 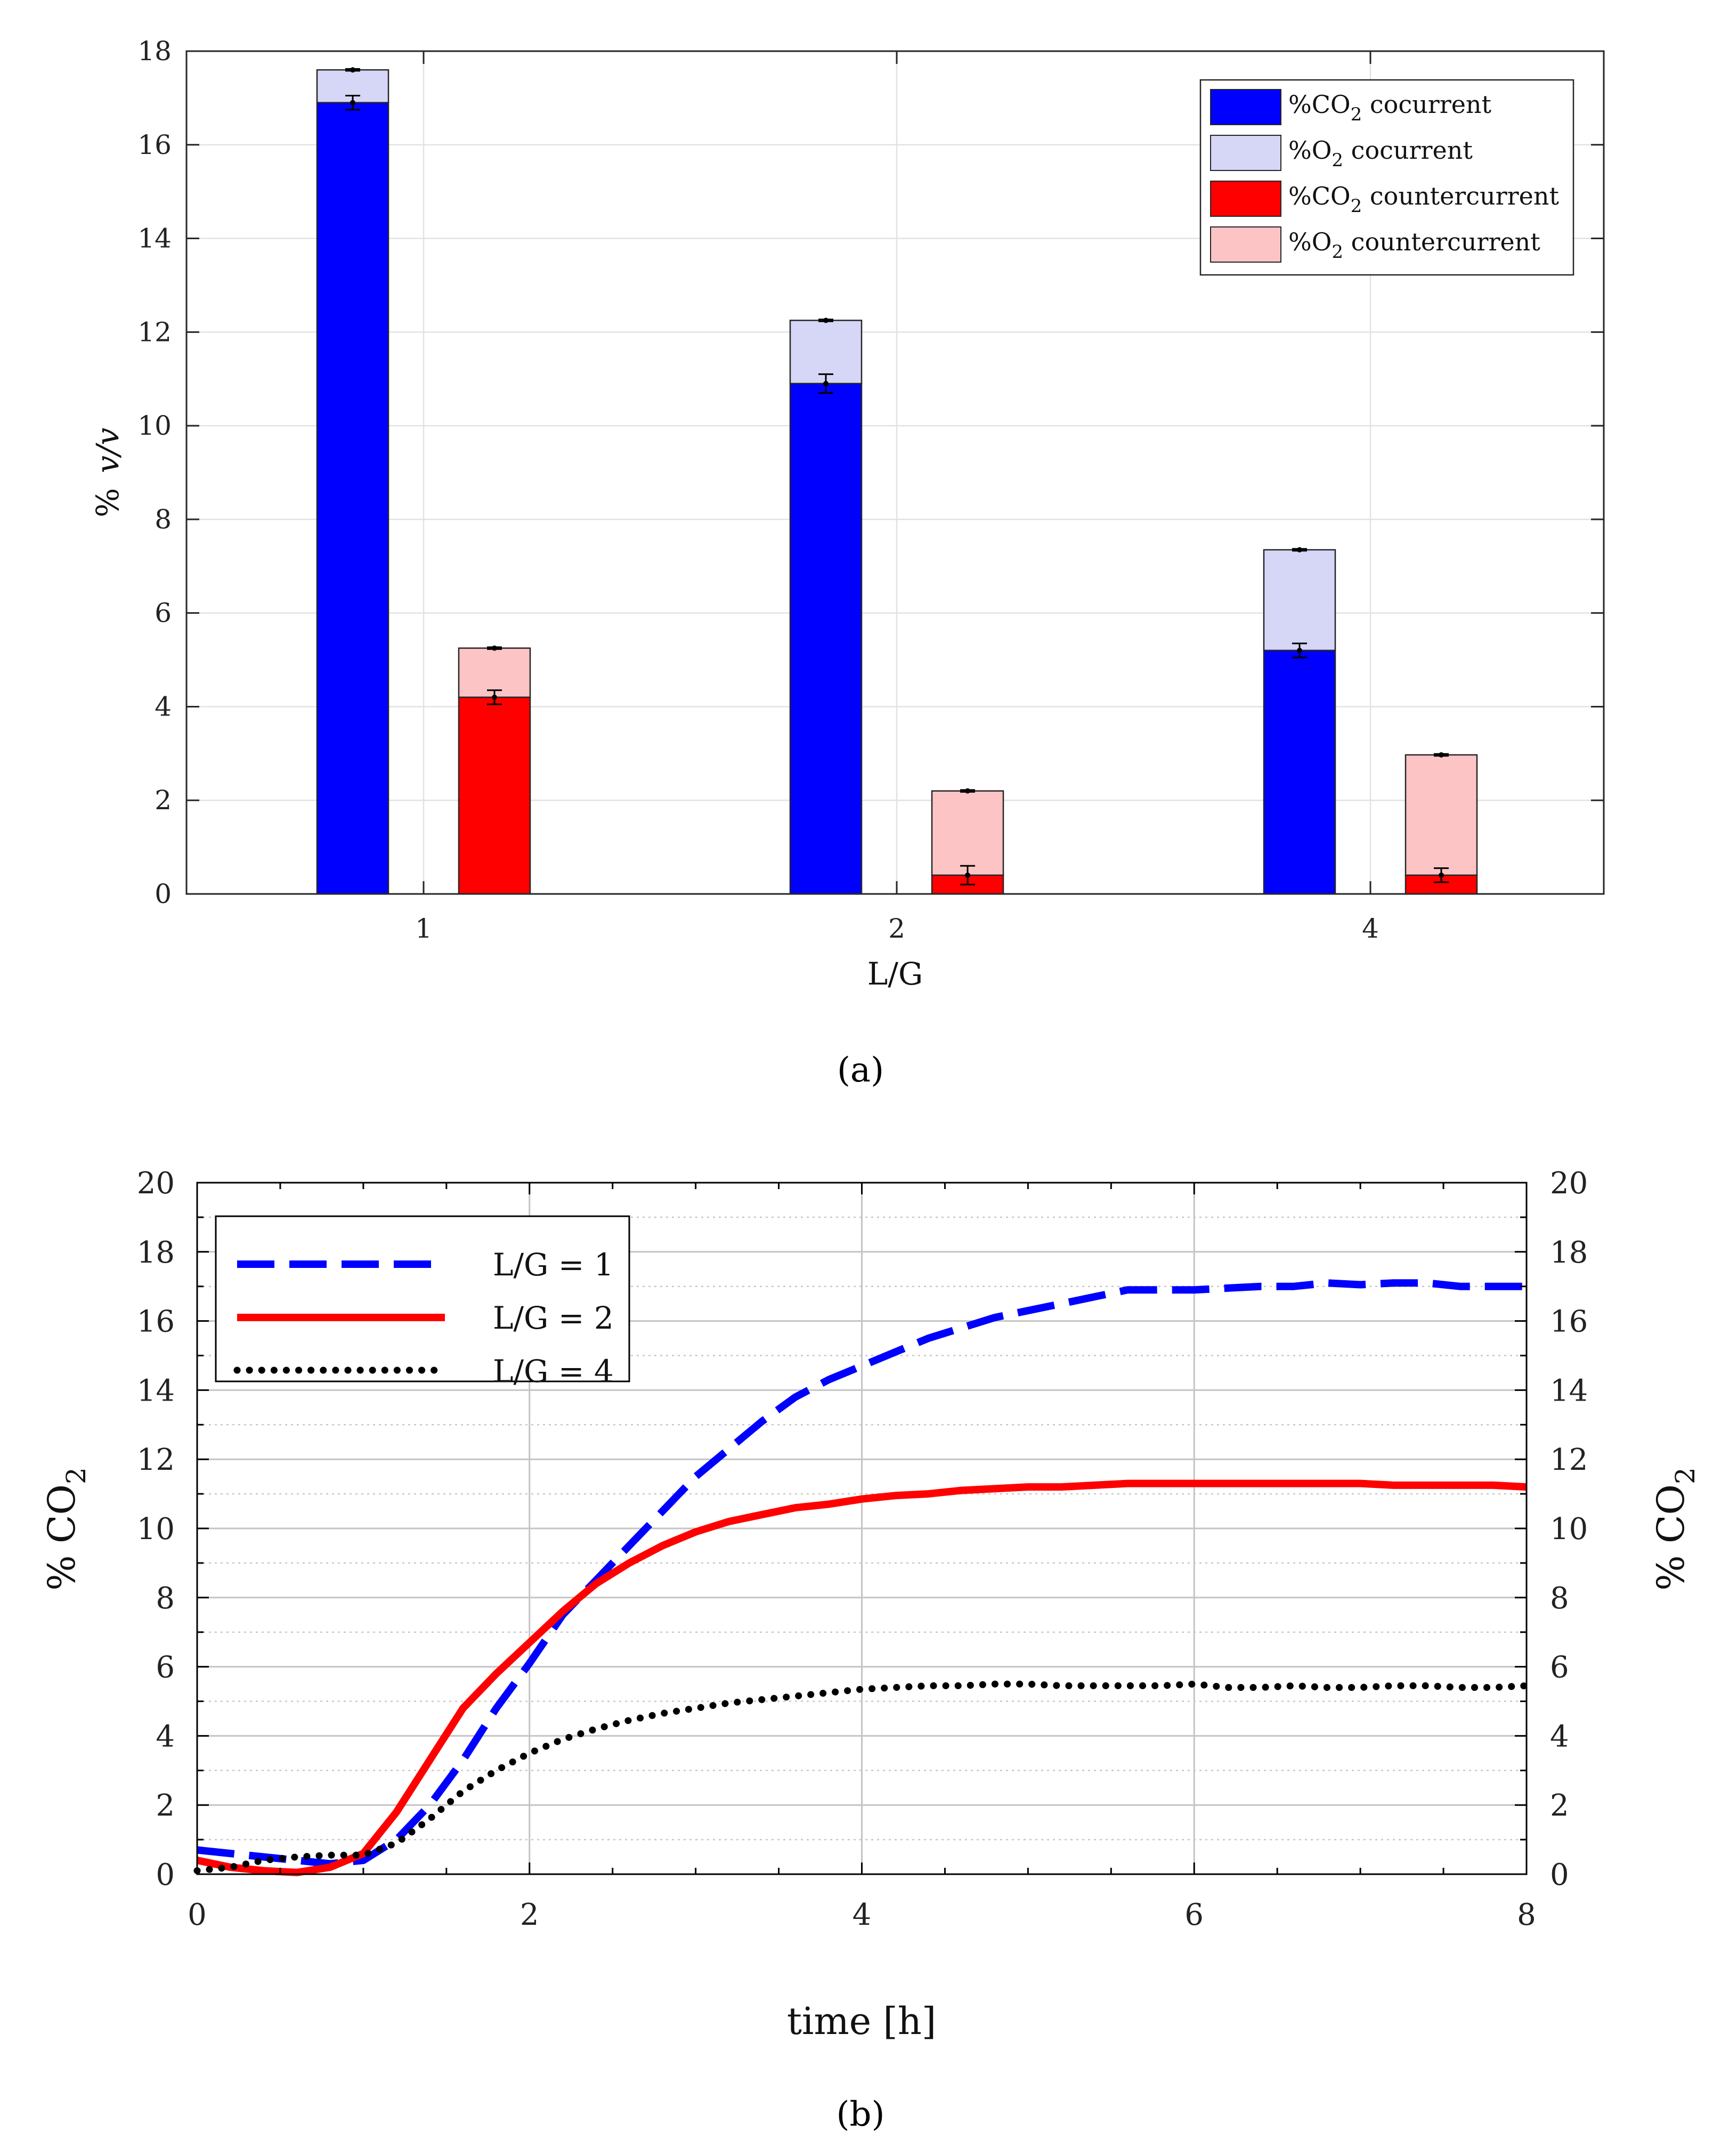 I want to click on a-y-tick-label: 10, so click(x=154, y=425).